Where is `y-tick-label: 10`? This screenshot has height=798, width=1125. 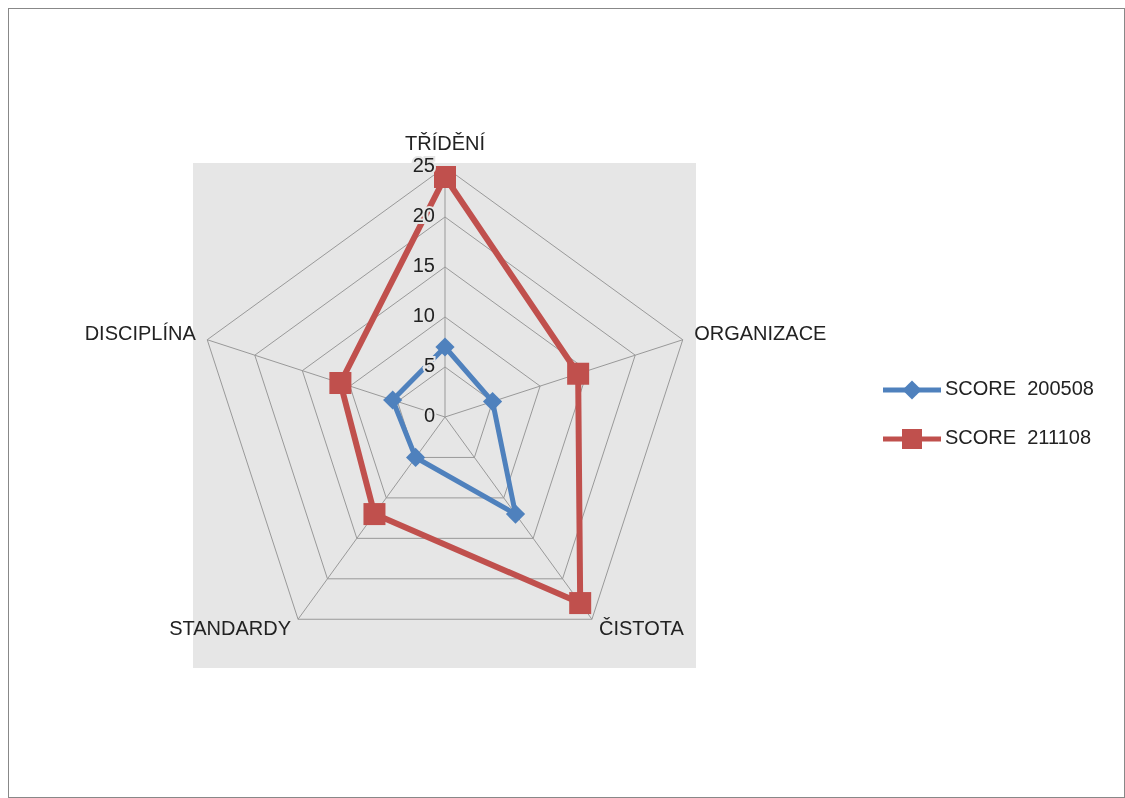 y-tick-label: 10 is located at coordinates (423, 315).